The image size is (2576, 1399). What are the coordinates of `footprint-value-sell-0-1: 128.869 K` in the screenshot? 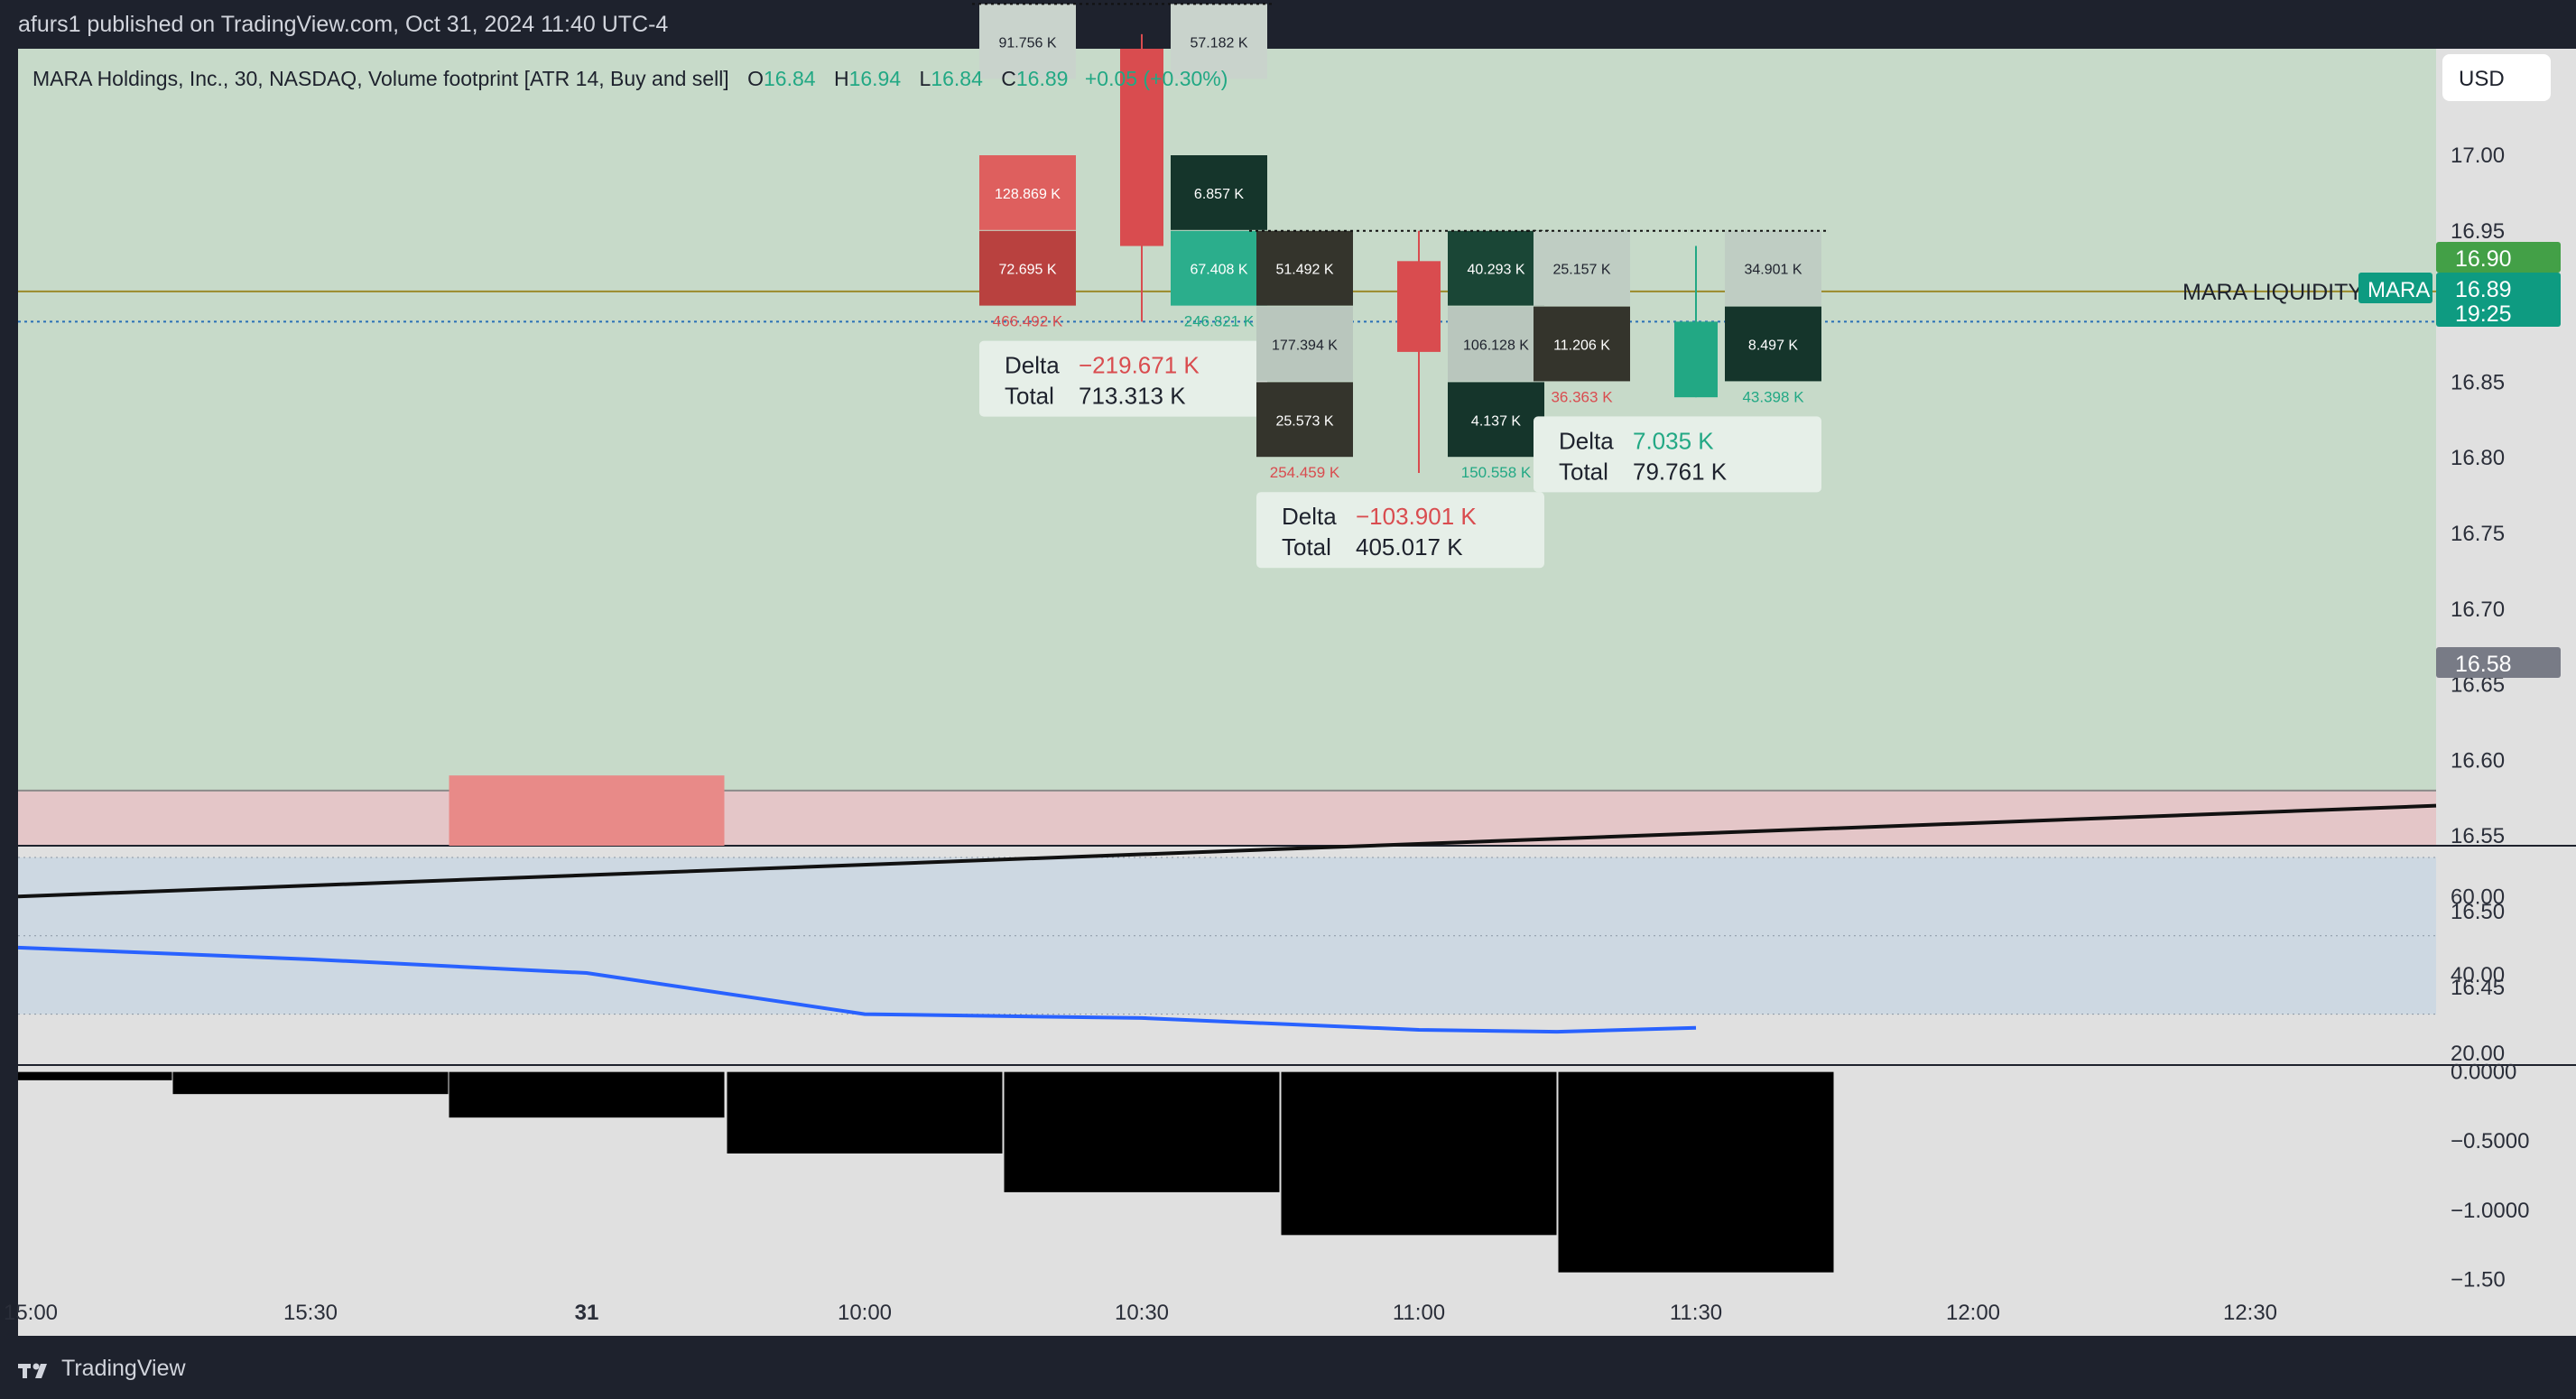 It's located at (1028, 194).